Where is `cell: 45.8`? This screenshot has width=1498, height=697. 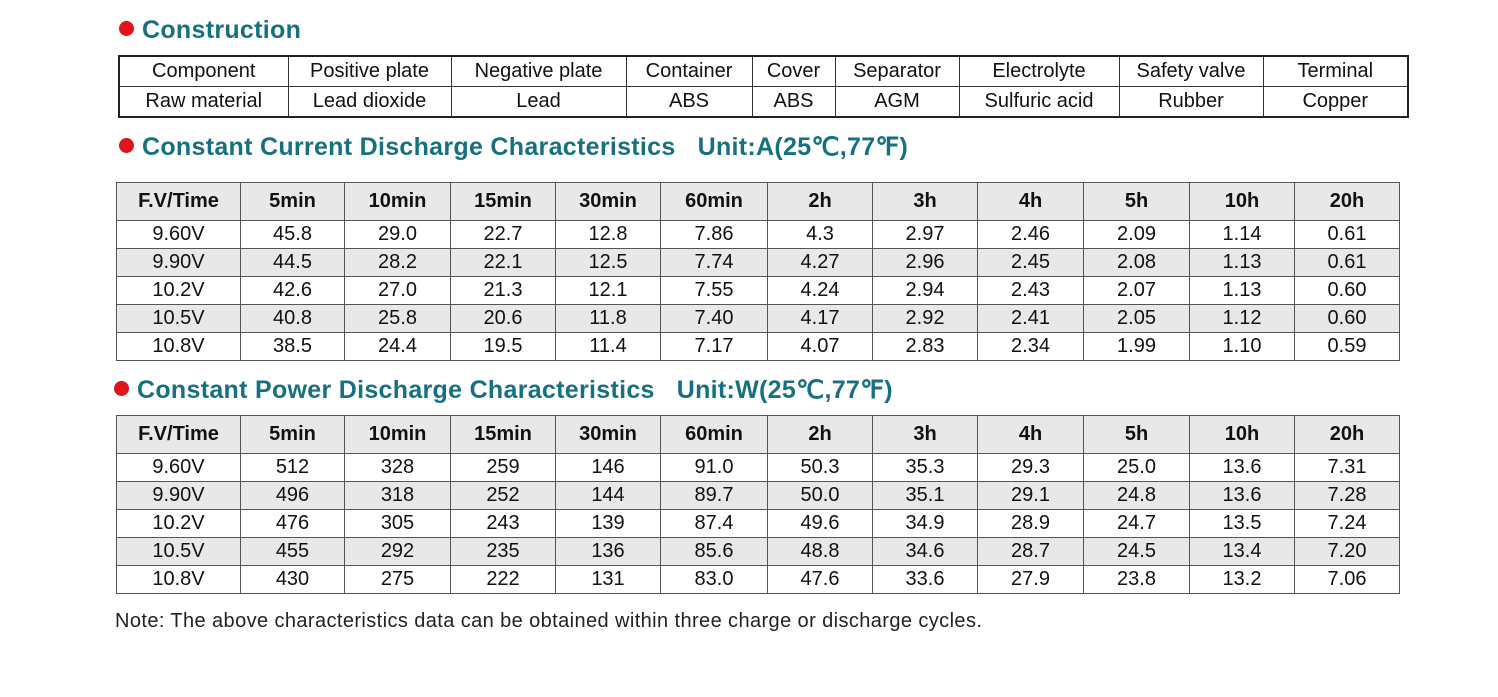
cell: 45.8 is located at coordinates (292, 234).